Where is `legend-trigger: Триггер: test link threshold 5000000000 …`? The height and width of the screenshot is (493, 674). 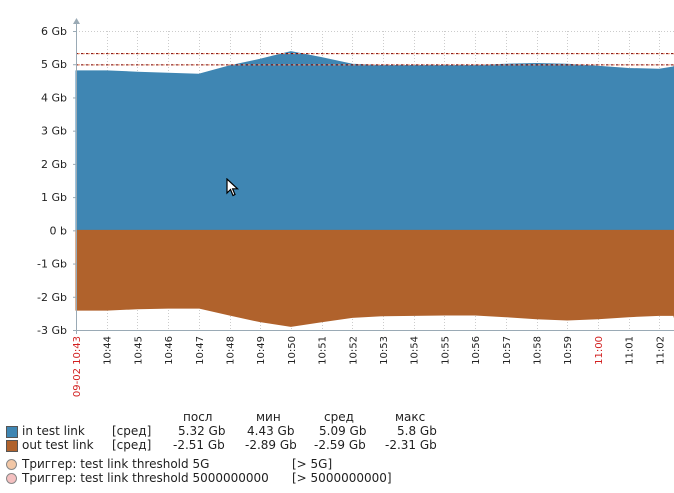 legend-trigger: Триггер: test link threshold 5000000000 … is located at coordinates (337, 478).